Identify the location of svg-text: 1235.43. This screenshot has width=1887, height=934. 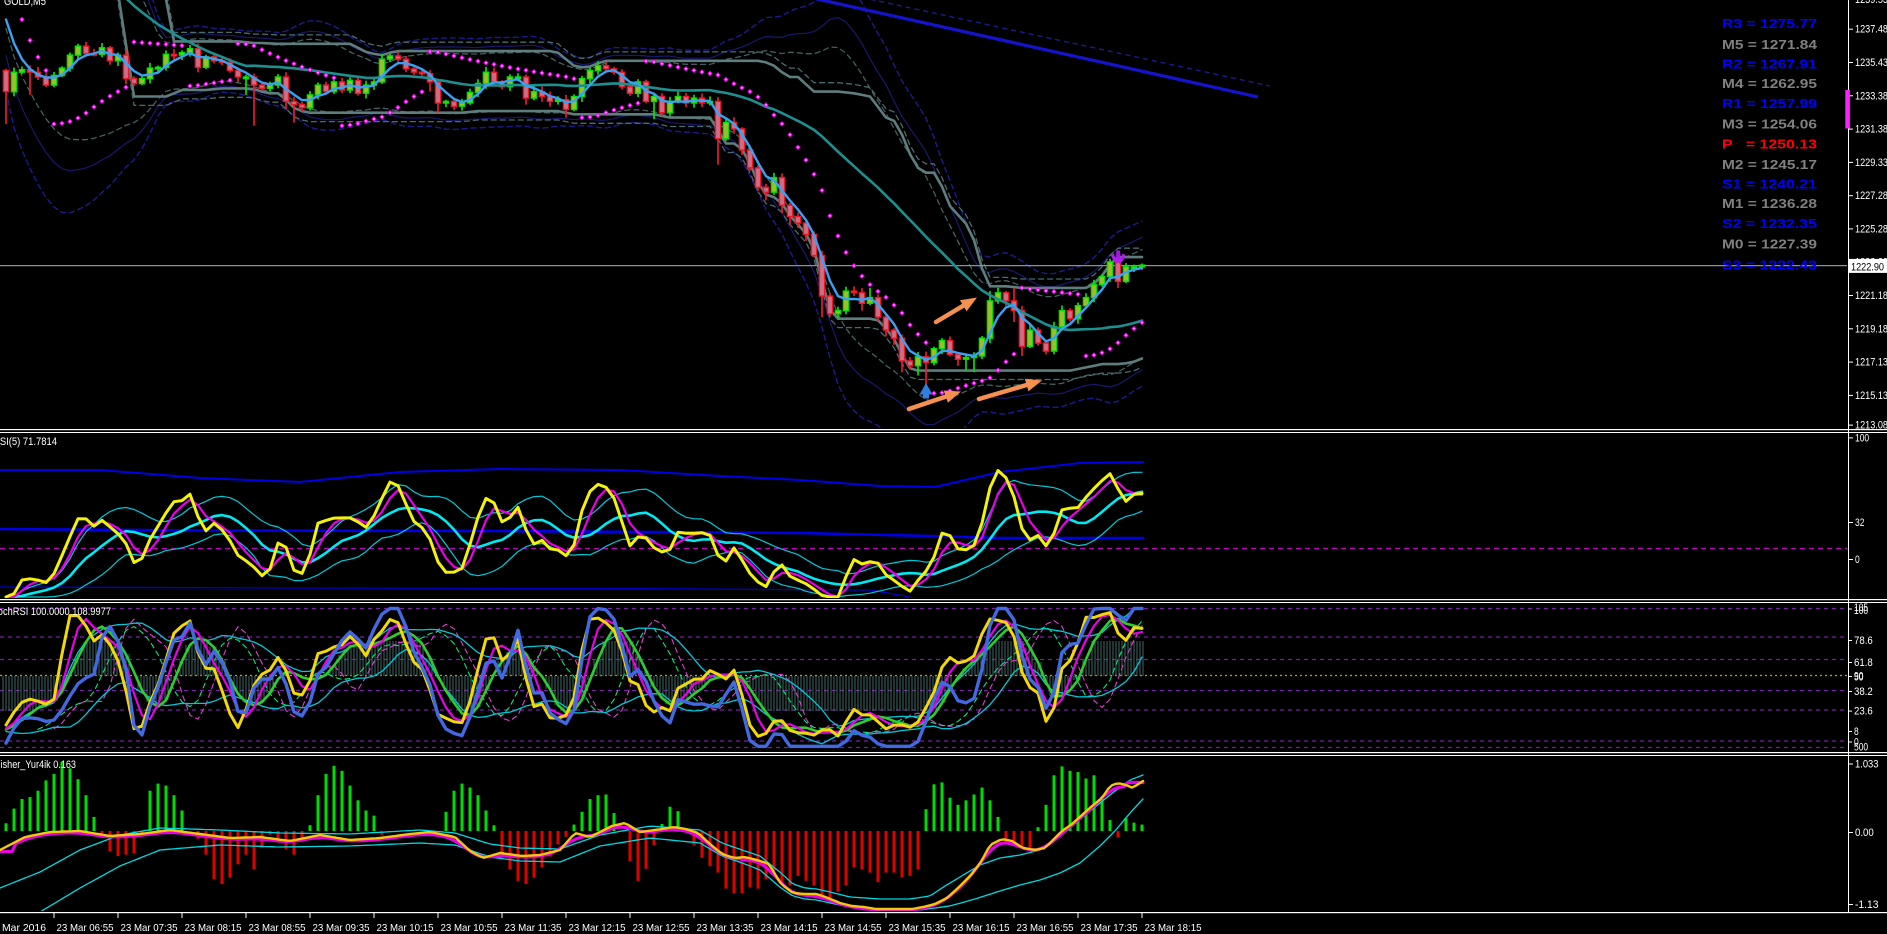
(1871, 63).